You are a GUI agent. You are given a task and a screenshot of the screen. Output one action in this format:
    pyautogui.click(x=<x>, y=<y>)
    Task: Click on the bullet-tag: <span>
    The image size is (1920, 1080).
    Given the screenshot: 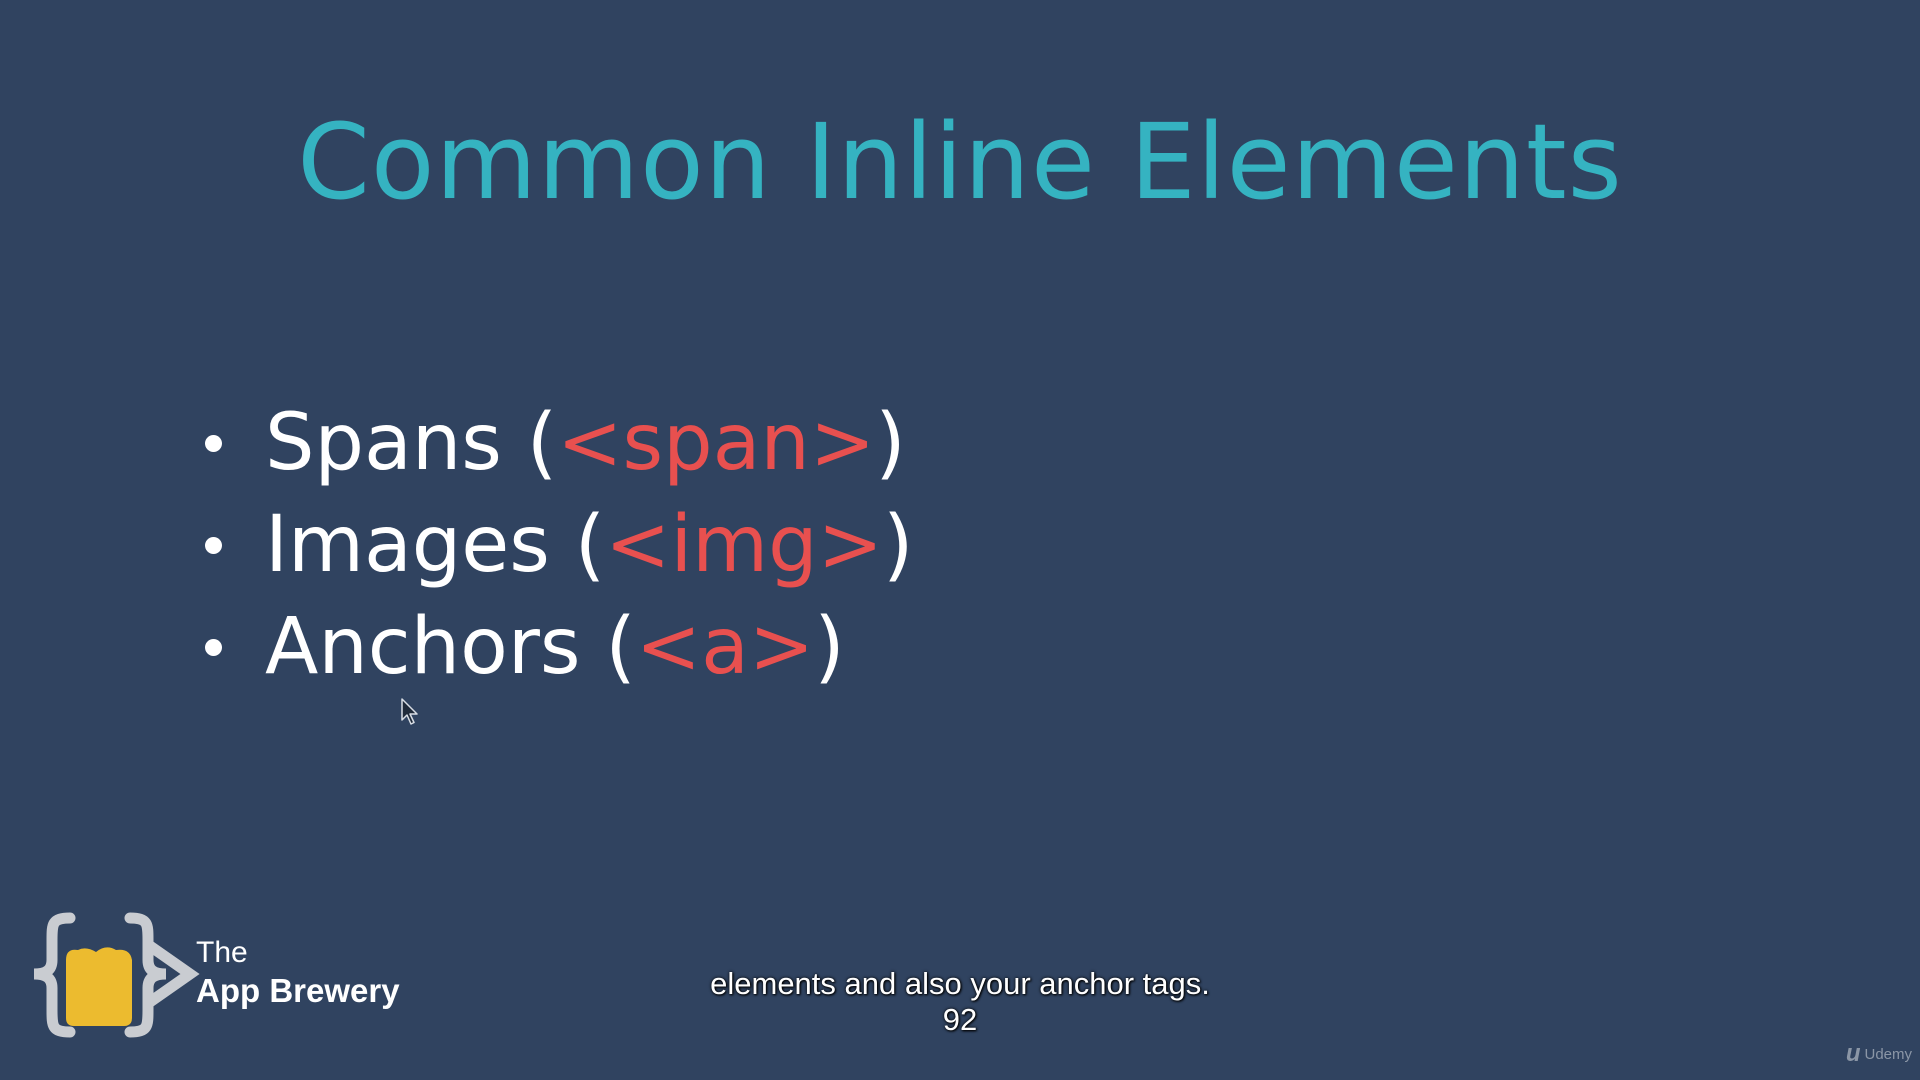 What is the action you would take?
    pyautogui.click(x=716, y=443)
    